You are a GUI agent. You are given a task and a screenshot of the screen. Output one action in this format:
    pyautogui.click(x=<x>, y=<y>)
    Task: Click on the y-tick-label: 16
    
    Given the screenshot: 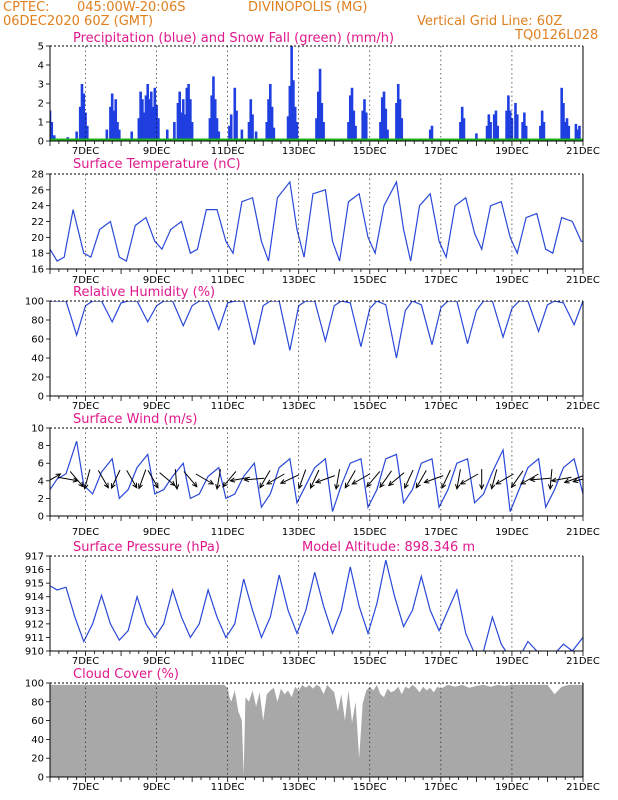 What is the action you would take?
    pyautogui.click(x=37, y=270)
    